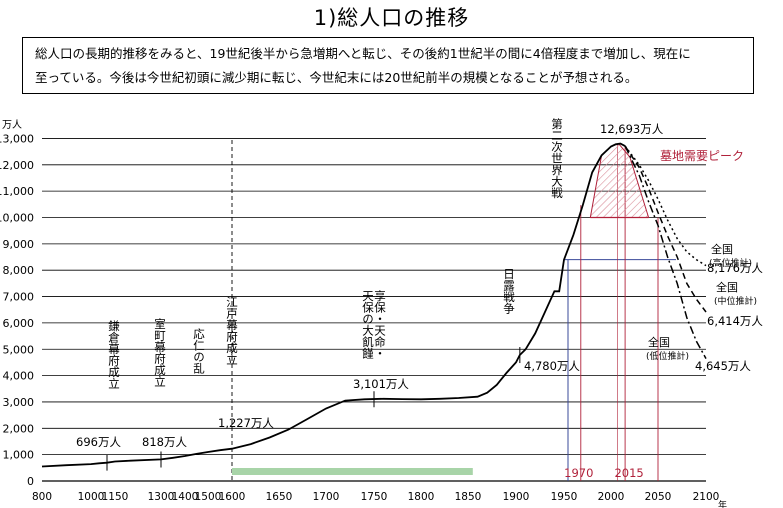 This screenshot has height=508, width=783. I want to click on x-tick-label: 1000, so click(91, 497).